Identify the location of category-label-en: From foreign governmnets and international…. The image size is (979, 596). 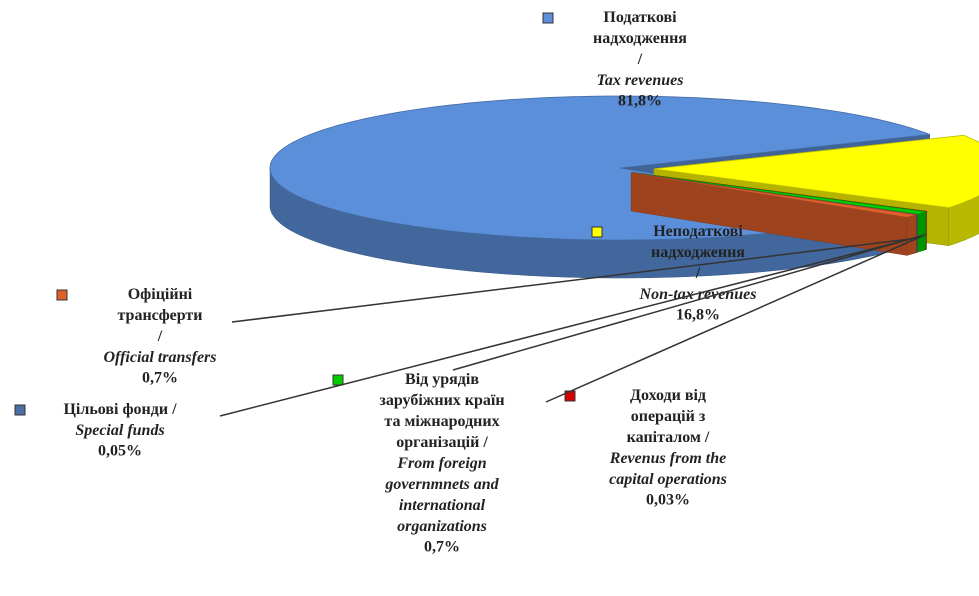
(441, 495).